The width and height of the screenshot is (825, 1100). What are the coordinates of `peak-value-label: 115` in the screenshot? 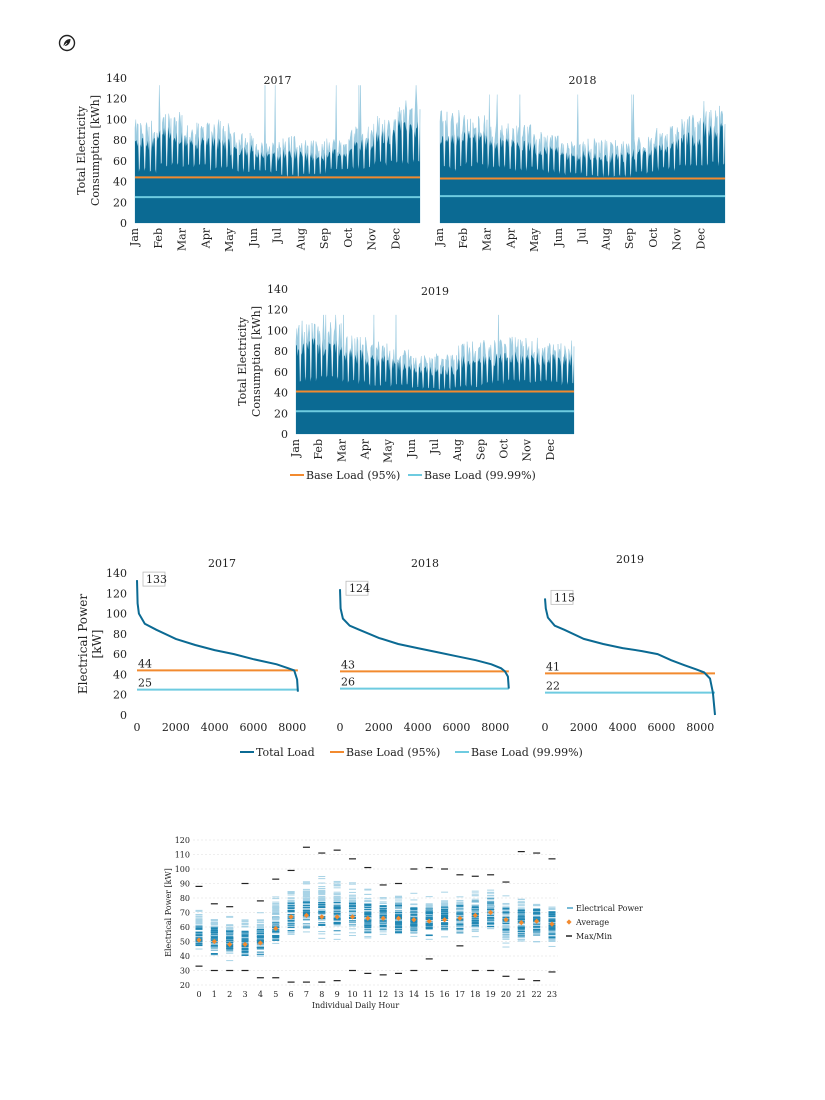 It's located at (564, 597).